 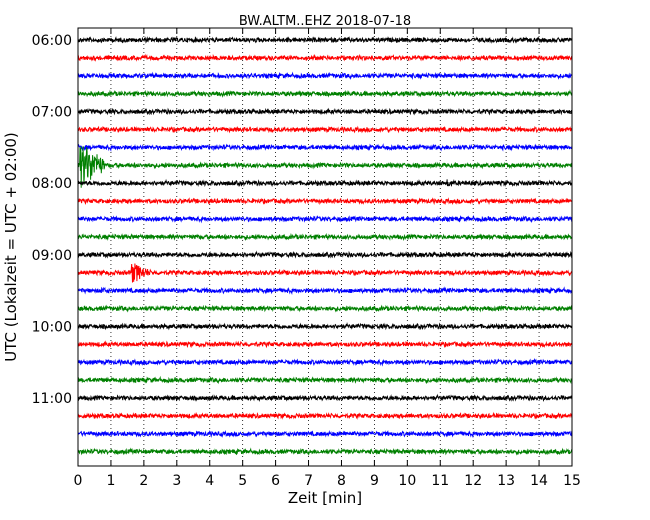 What do you see at coordinates (209, 481) in the screenshot?
I see `x-tick-label: 4` at bounding box center [209, 481].